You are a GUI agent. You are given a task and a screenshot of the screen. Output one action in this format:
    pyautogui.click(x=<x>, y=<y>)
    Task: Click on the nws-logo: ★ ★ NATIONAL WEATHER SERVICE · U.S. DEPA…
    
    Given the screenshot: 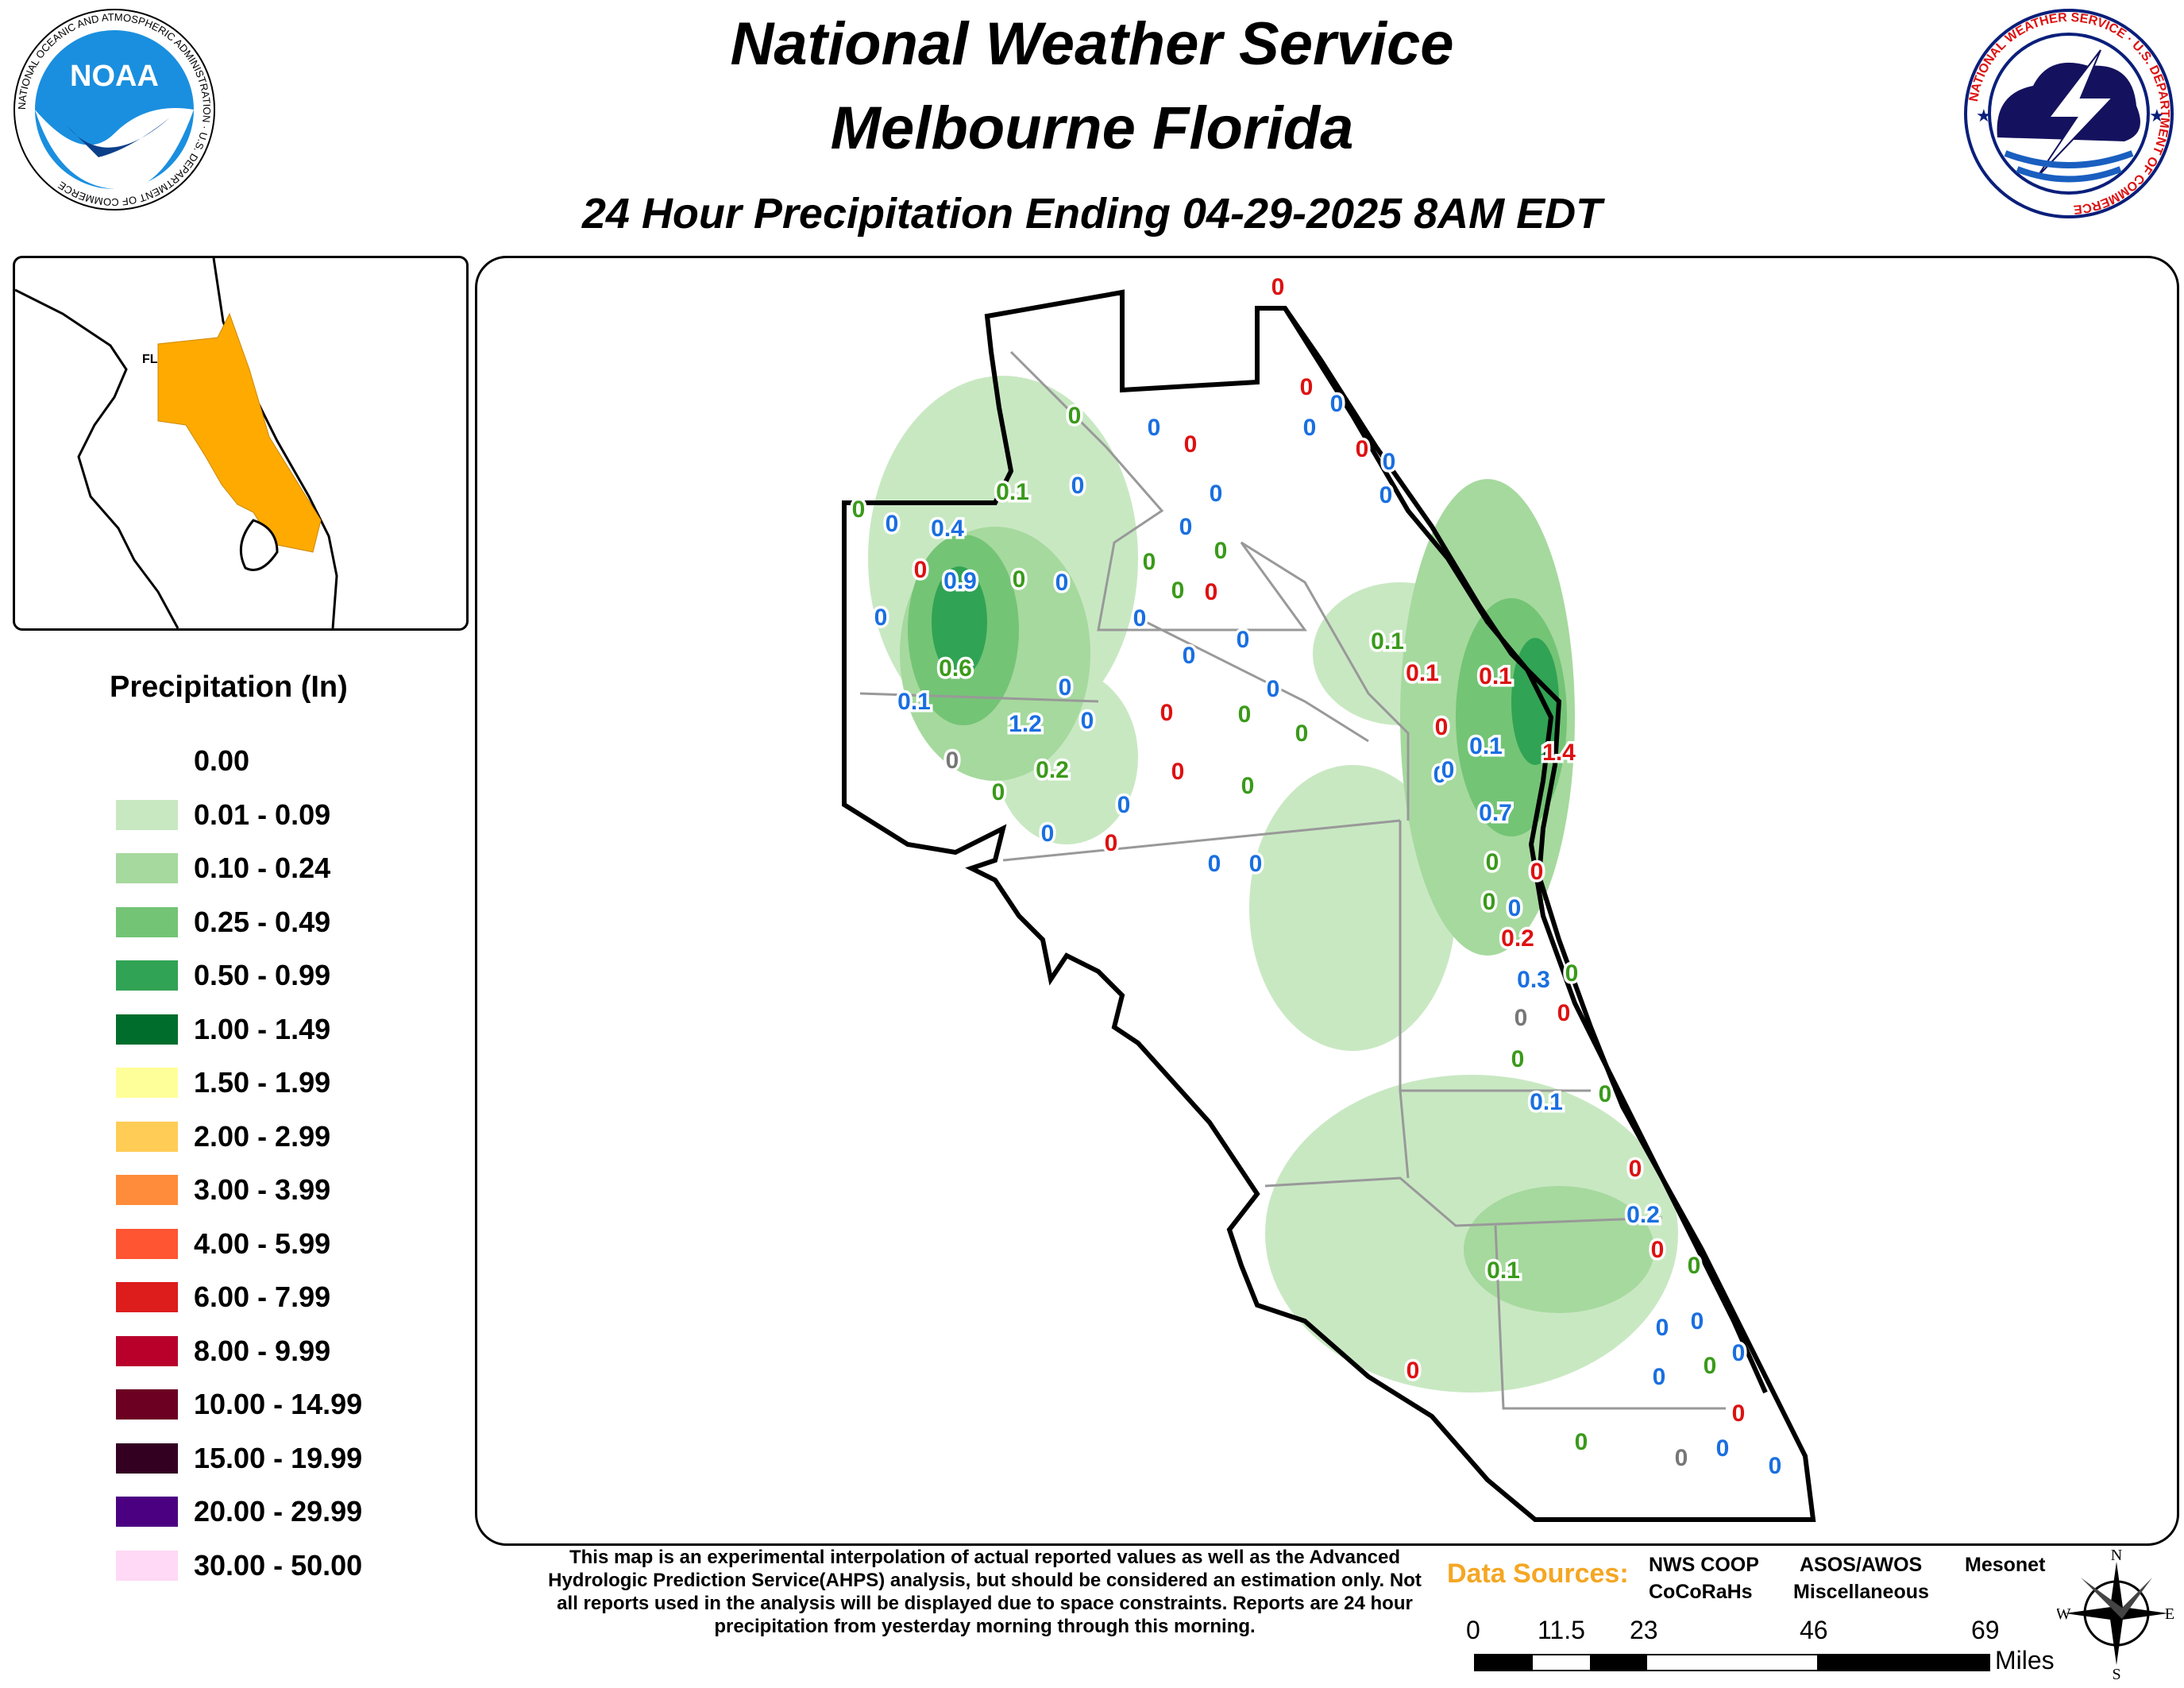 What is the action you would take?
    pyautogui.click(x=2069, y=113)
    